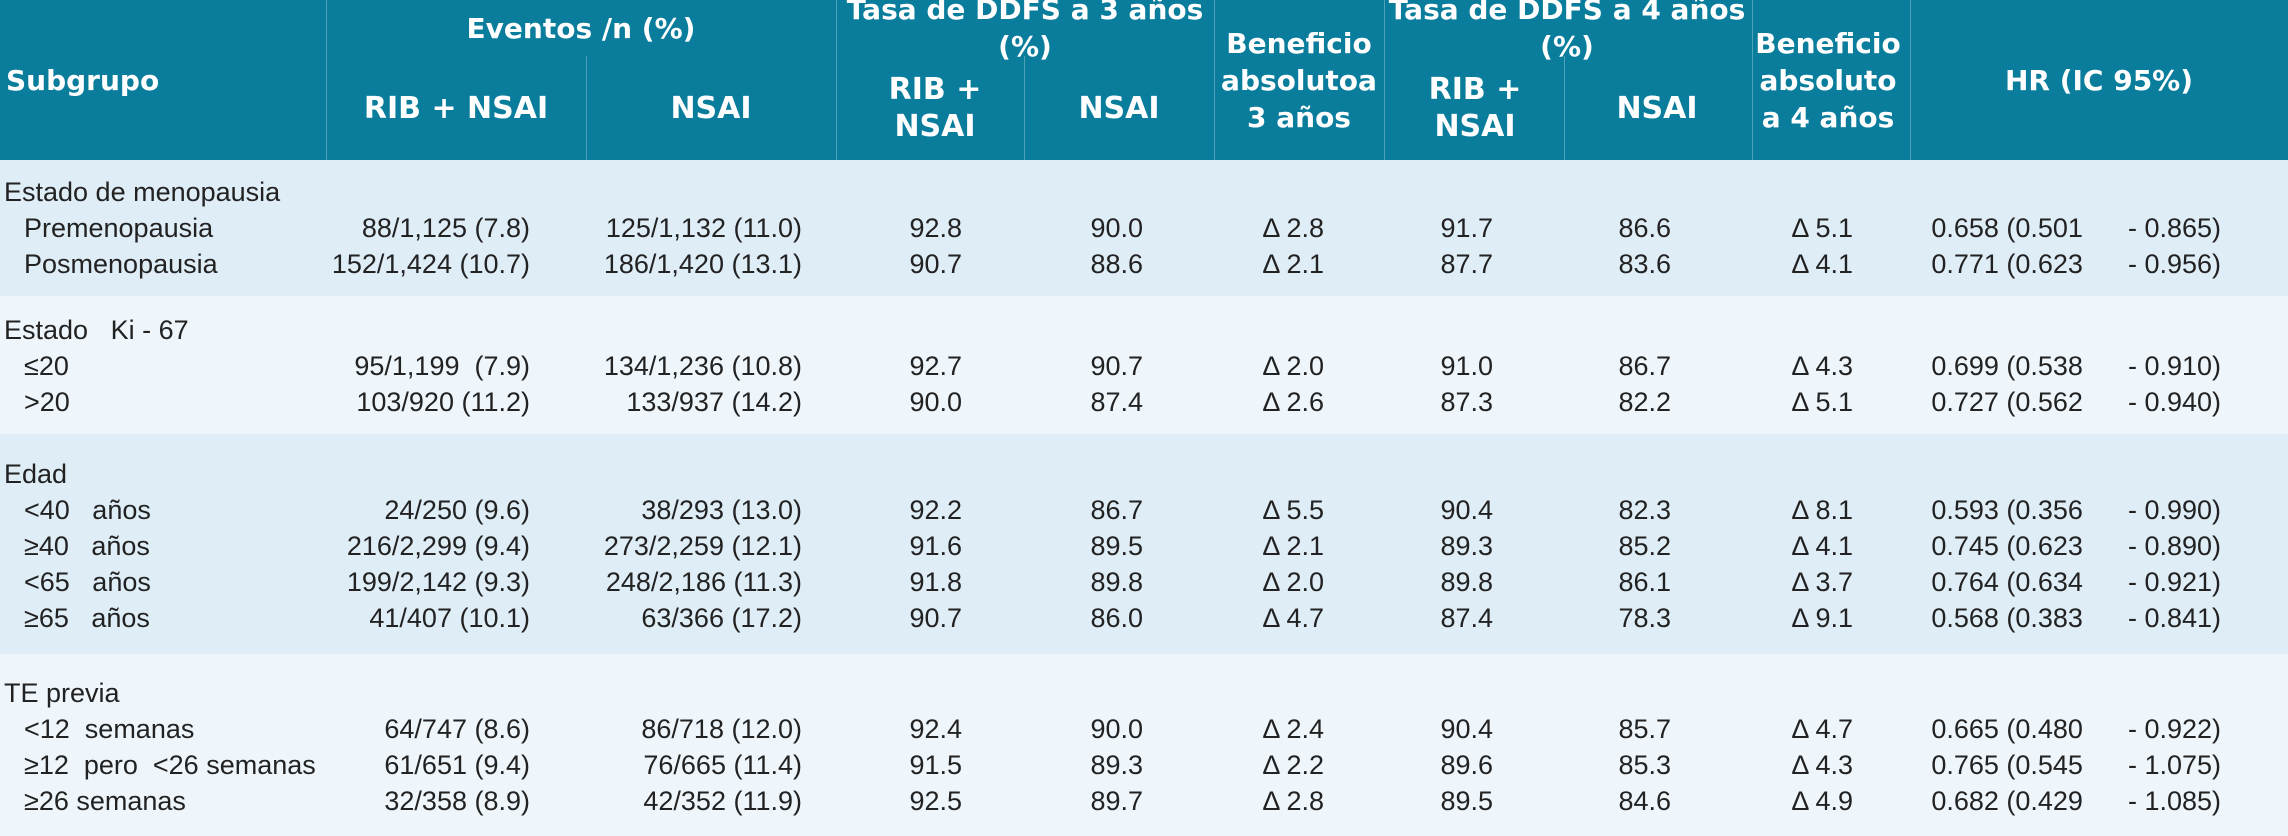 Image resolution: width=2288 pixels, height=836 pixels. Describe the element at coordinates (1293, 618) in the screenshot. I see `benefit-3y: Δ 4.7` at that location.